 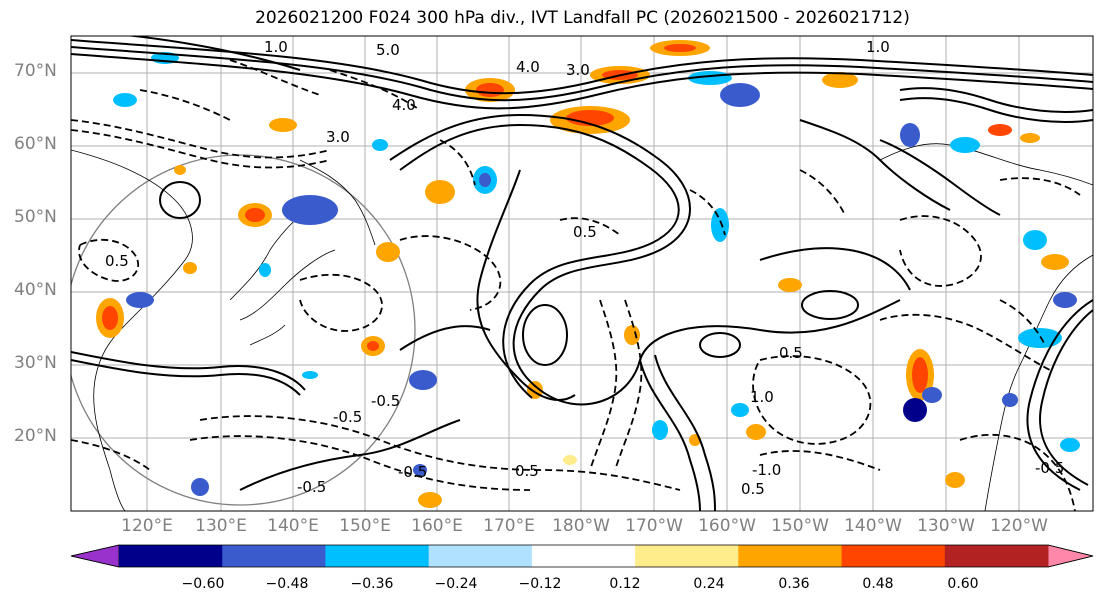 What do you see at coordinates (800, 526) in the screenshot?
I see `lon-label: 150°W` at bounding box center [800, 526].